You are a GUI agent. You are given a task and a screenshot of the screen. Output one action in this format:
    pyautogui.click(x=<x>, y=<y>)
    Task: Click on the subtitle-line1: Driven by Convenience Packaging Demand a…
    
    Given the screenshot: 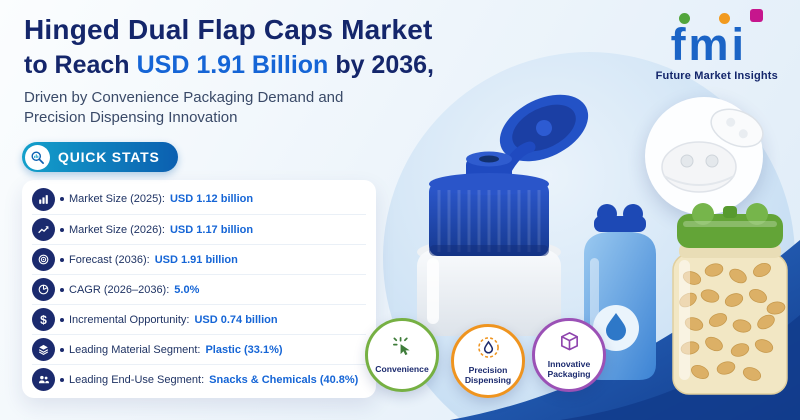 What is the action you would take?
    pyautogui.click(x=184, y=97)
    